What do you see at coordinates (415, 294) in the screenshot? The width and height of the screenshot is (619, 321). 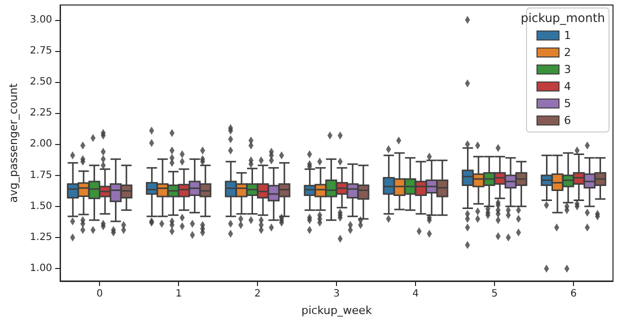 I see `x-tick-label: 4` at bounding box center [415, 294].